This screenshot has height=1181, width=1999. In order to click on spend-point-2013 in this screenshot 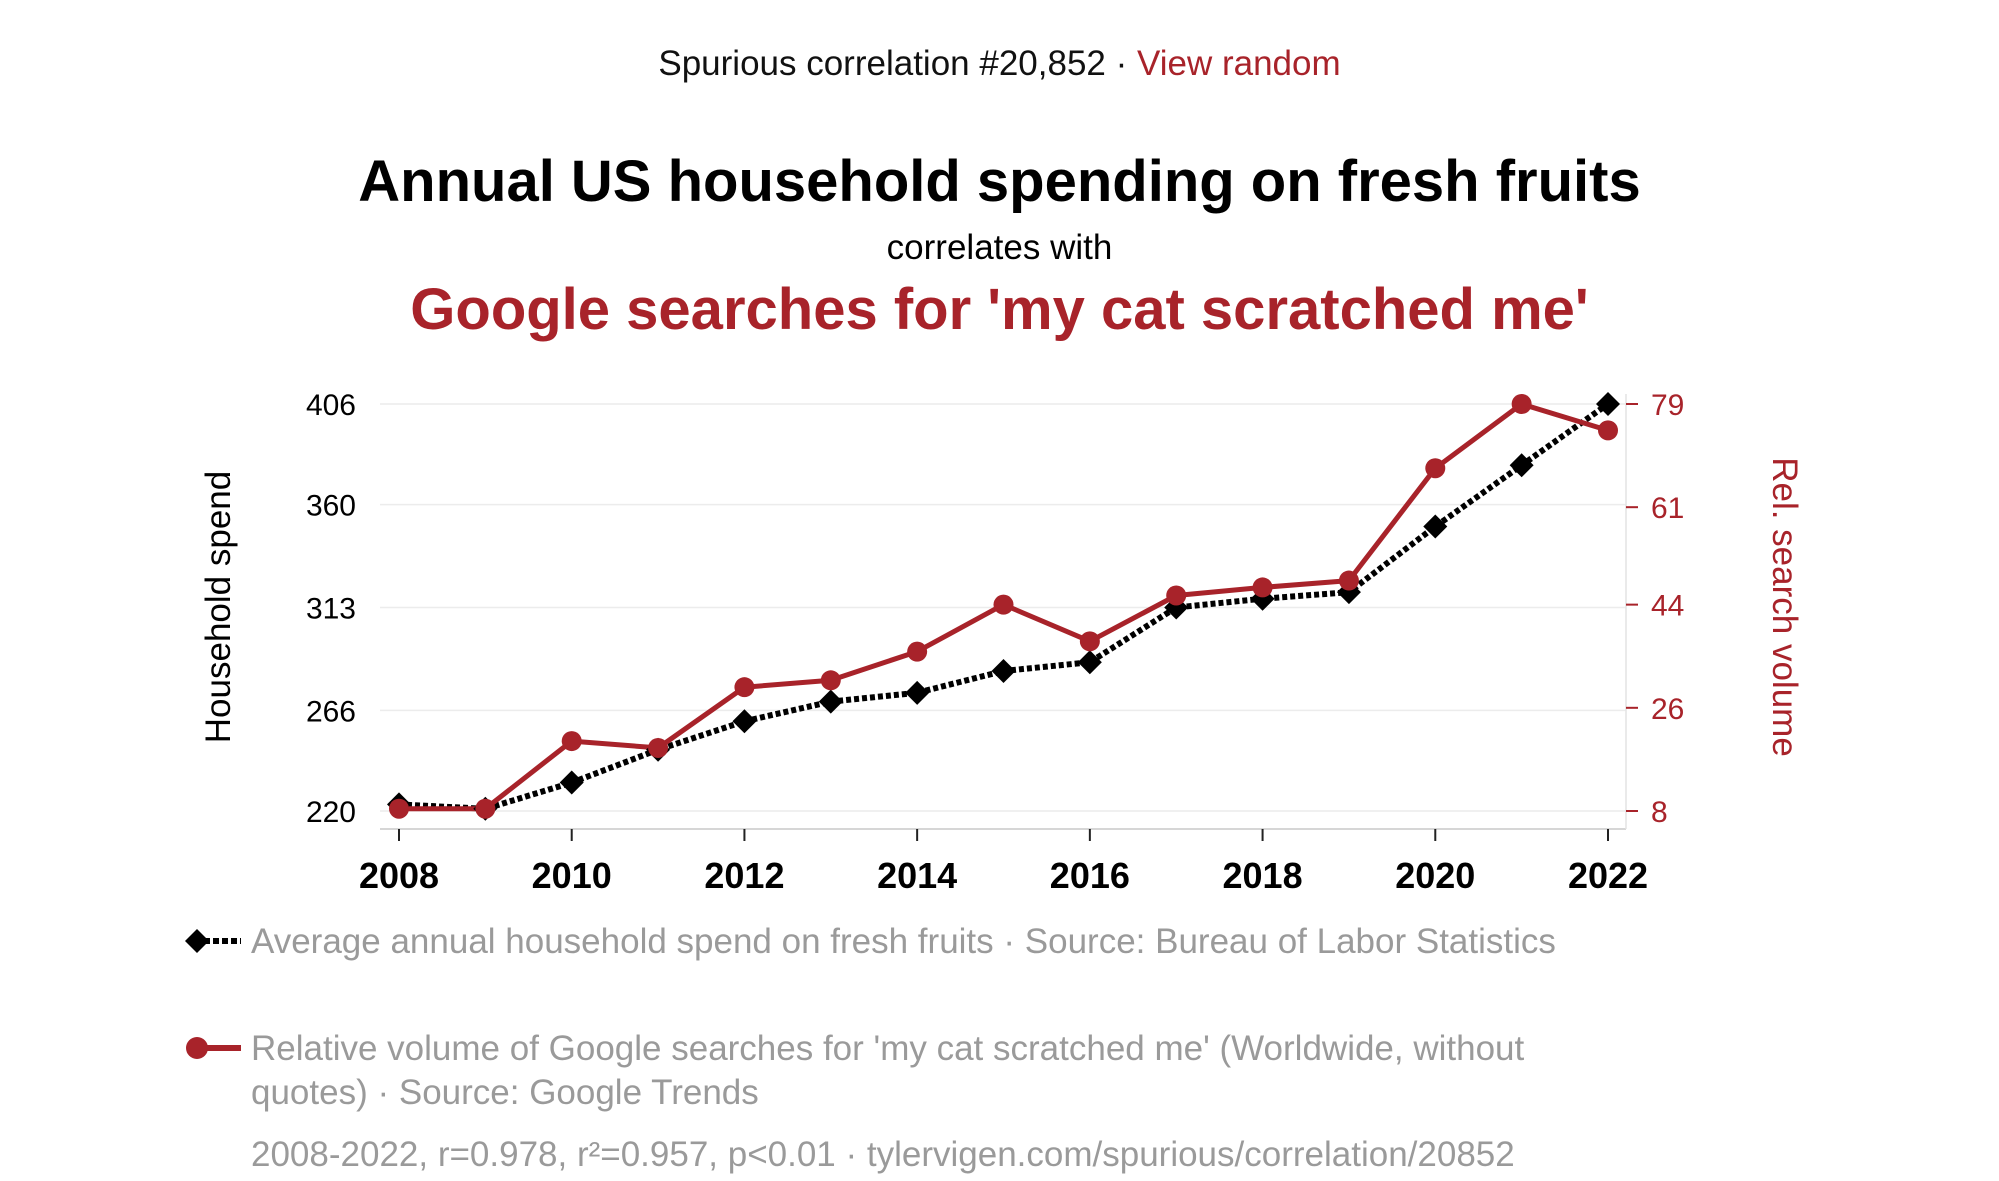, I will do `click(830, 701)`.